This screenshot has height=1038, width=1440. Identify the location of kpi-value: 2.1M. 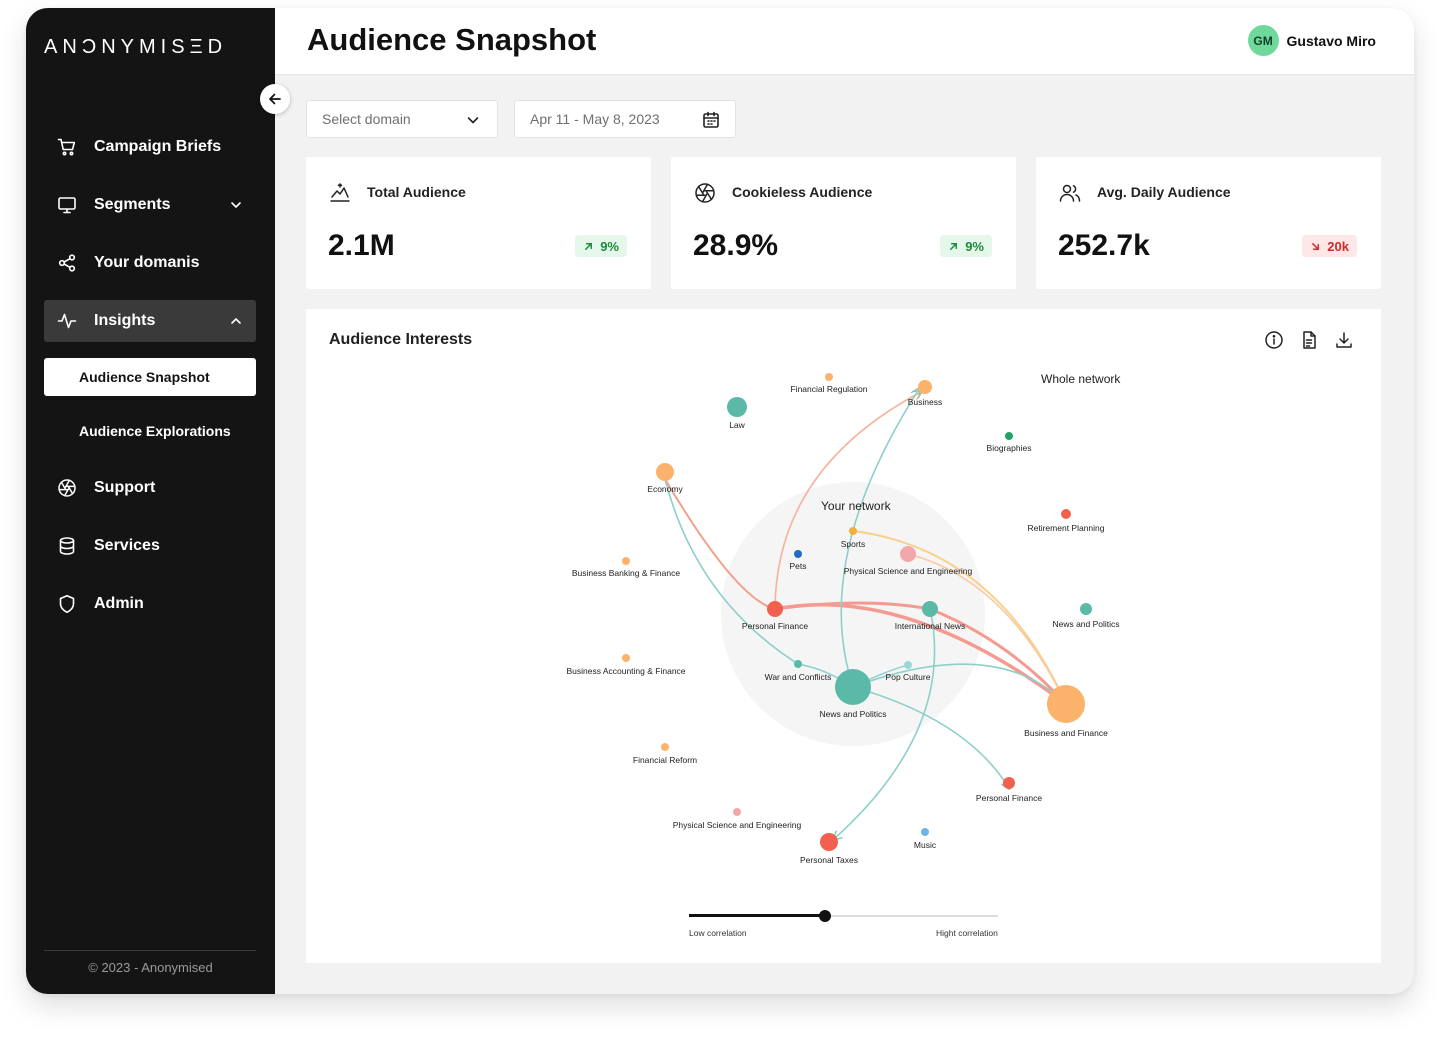
(361, 245).